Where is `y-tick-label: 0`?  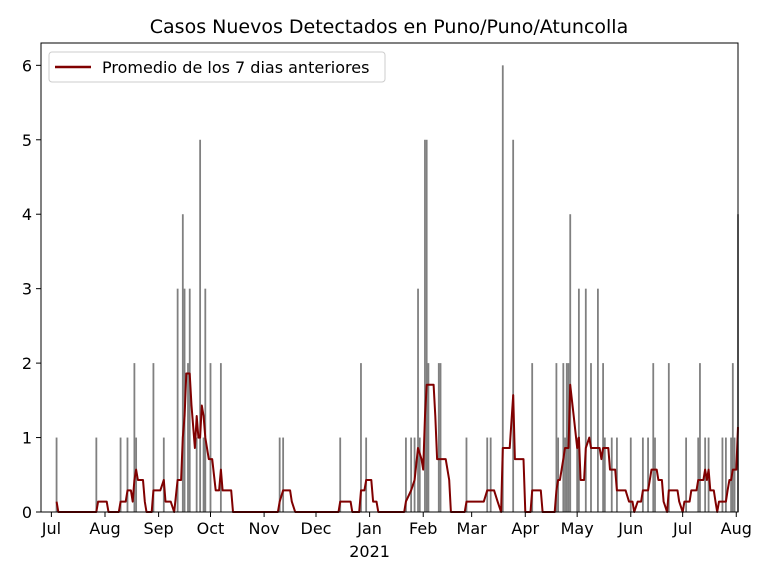 y-tick-label: 0 is located at coordinates (27, 512).